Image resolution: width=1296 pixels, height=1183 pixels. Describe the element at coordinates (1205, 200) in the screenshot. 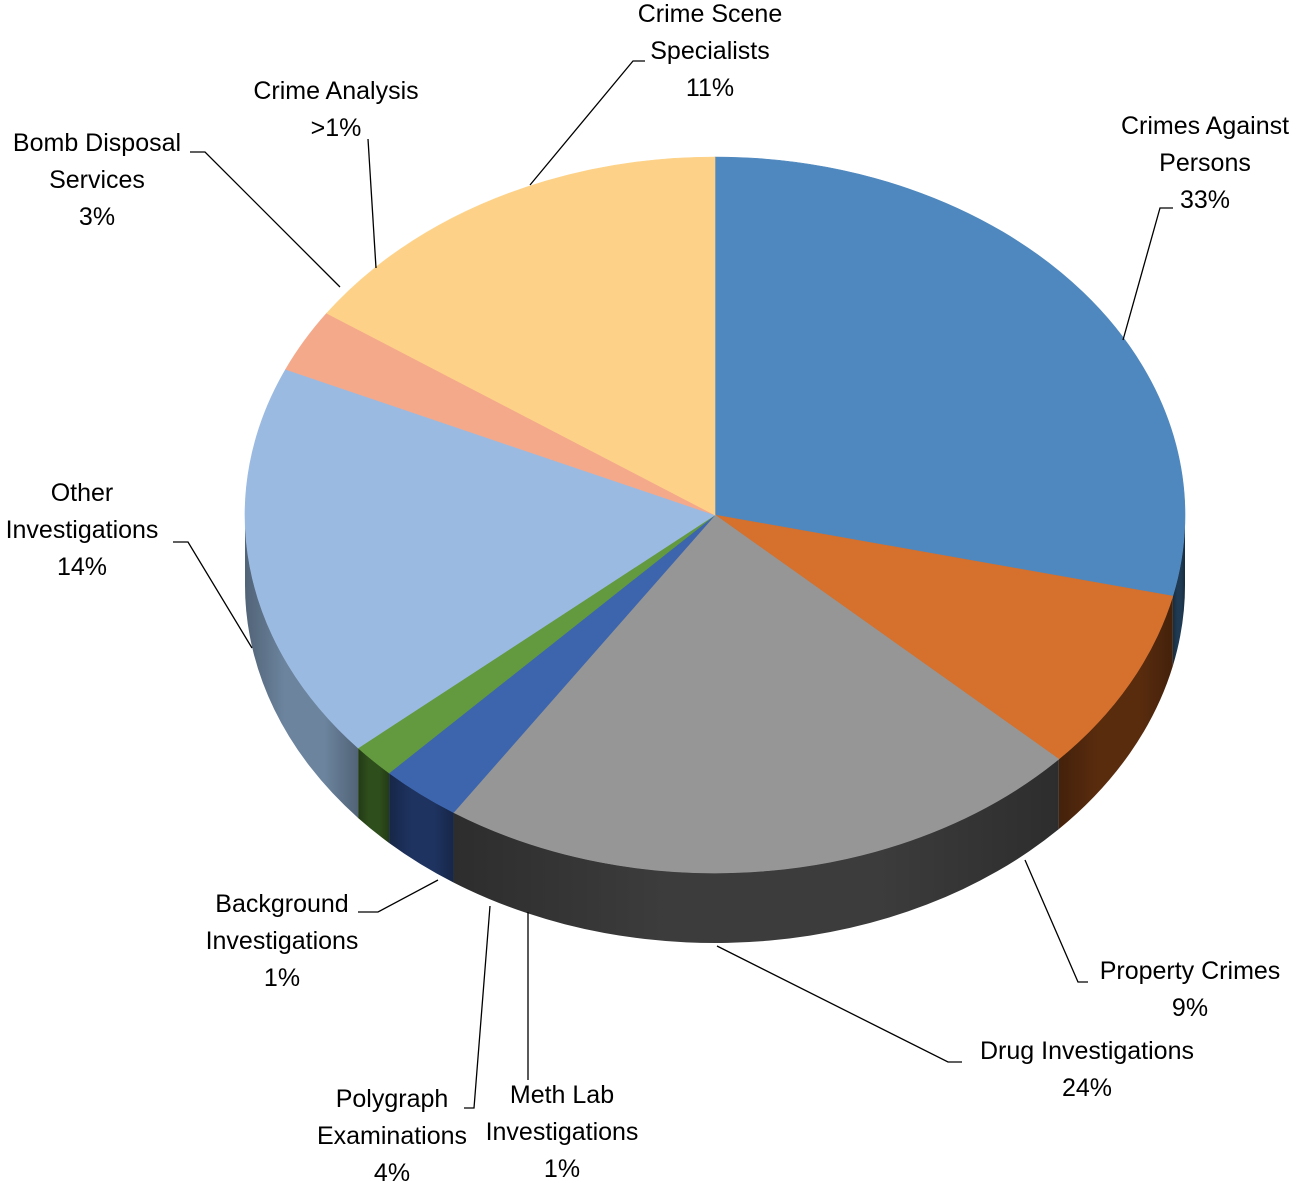

I see `label-line-crimes-against-persons: 33%` at that location.